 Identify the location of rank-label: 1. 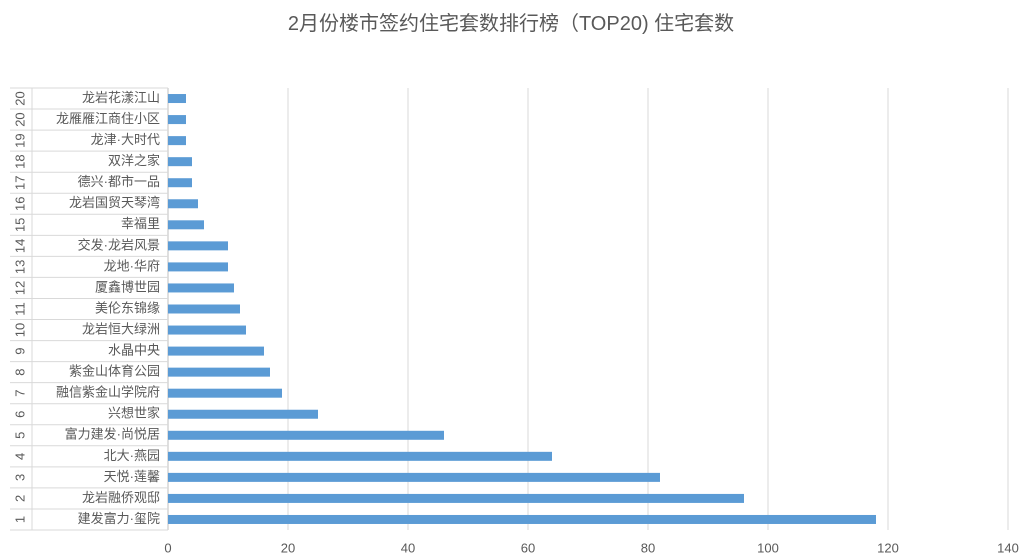
(19, 519).